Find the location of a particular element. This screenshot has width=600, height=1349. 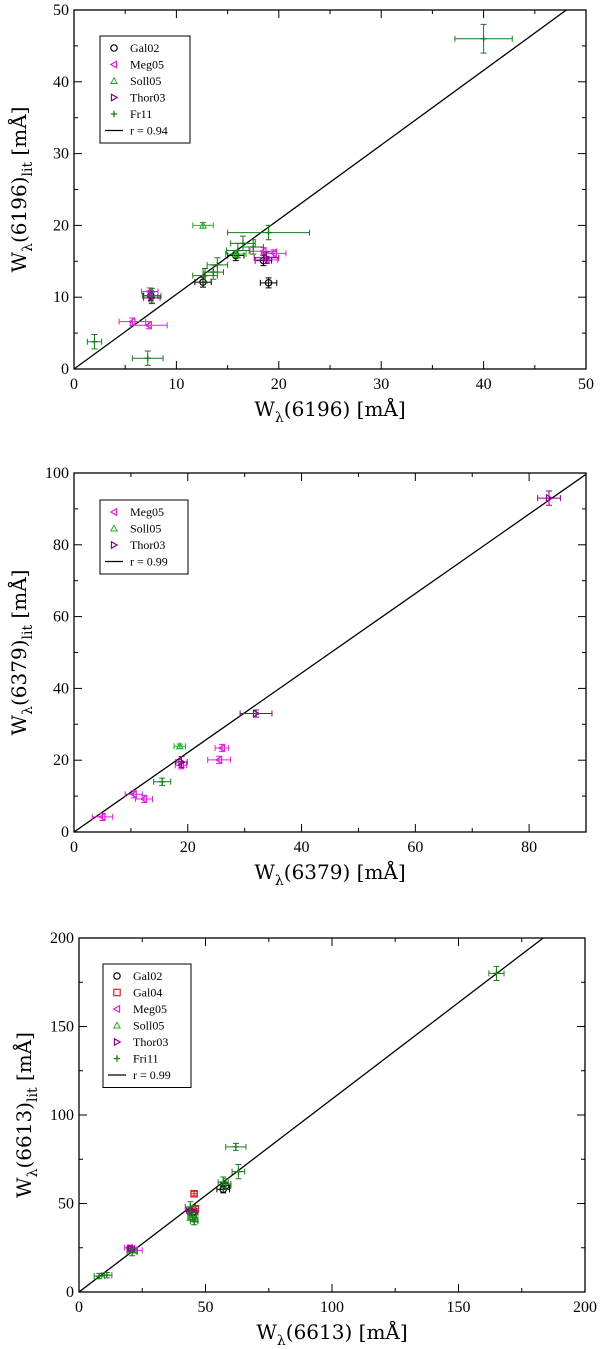

y-axis-label-paren: (6196) is located at coordinates (19, 210).